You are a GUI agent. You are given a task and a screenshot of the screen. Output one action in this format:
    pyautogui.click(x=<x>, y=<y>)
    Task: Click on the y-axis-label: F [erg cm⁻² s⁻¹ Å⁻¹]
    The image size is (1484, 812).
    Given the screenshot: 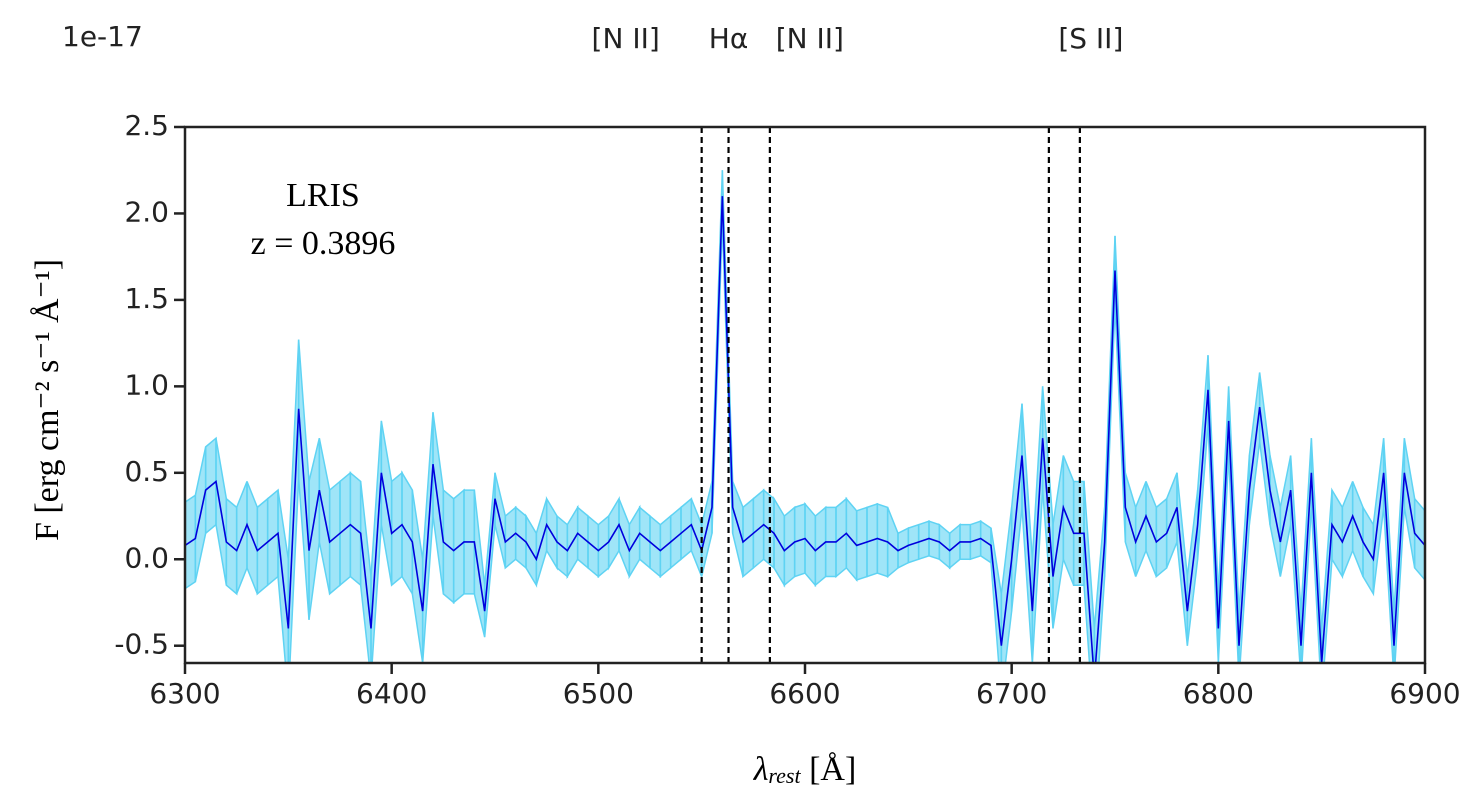 What is the action you would take?
    pyautogui.click(x=47, y=400)
    